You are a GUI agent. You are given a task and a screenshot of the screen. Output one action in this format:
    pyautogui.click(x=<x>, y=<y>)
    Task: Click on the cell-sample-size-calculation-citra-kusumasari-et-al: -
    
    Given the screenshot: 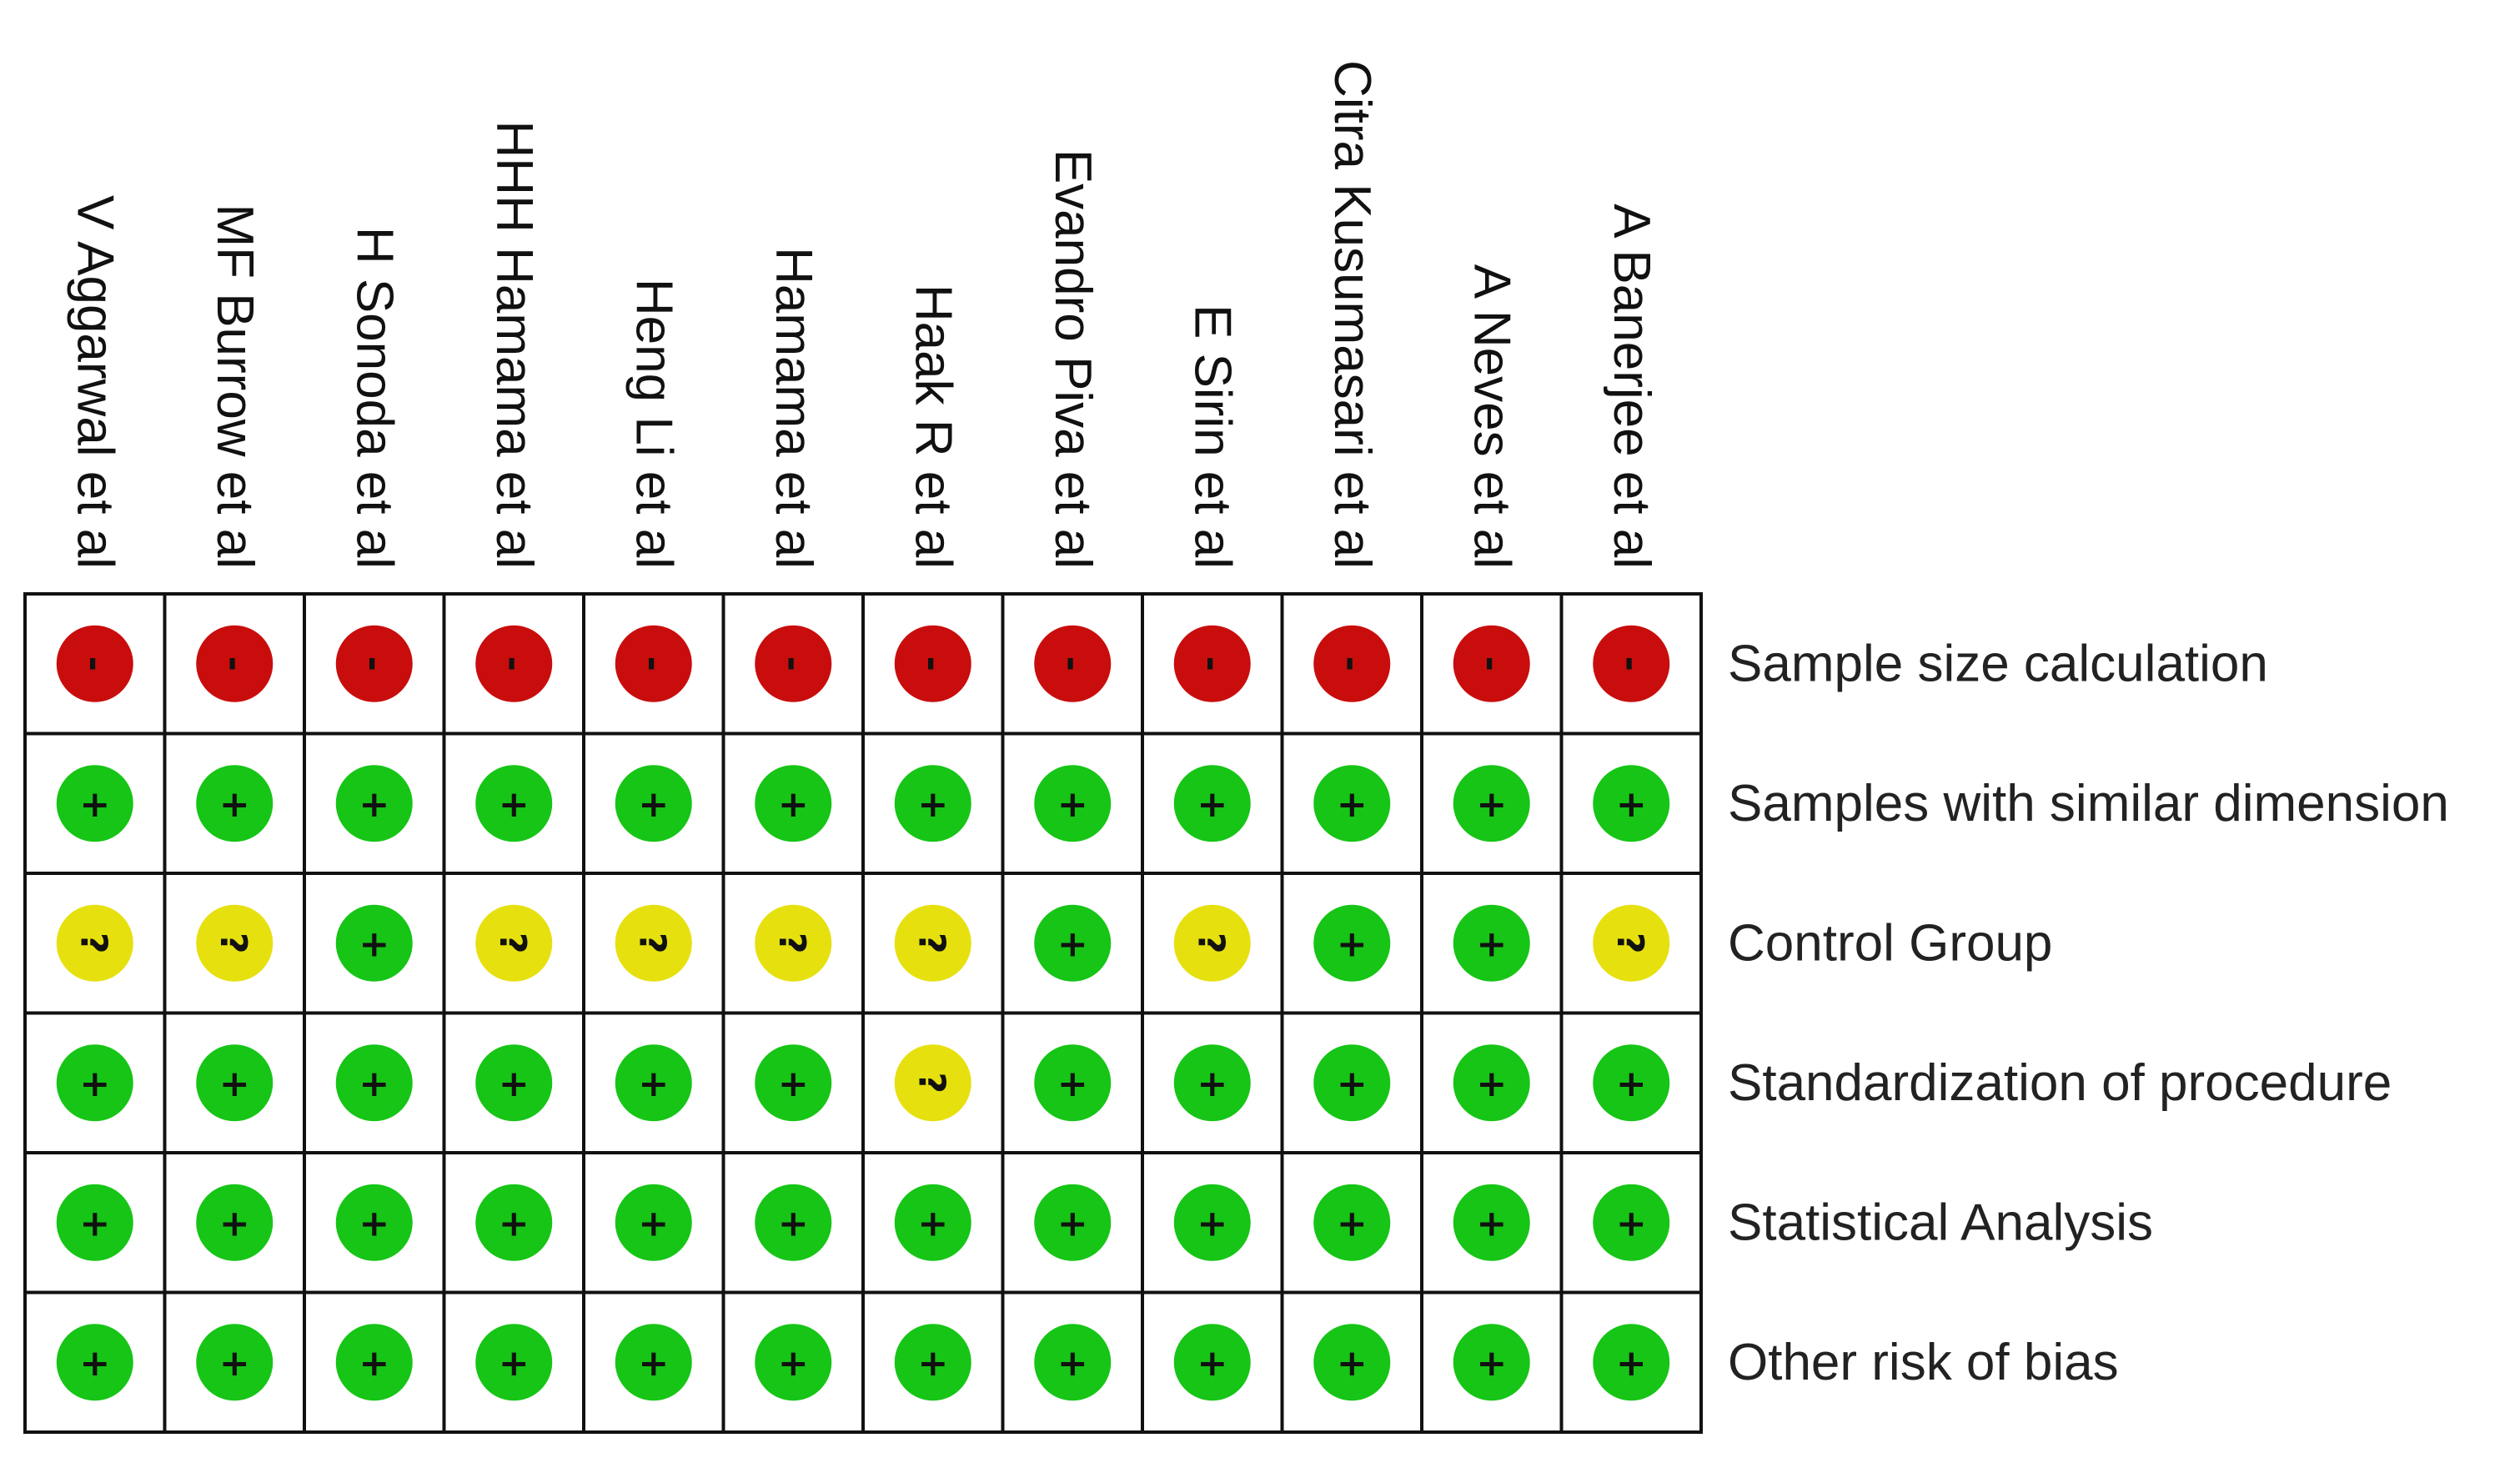 What is the action you would take?
    pyautogui.click(x=1351, y=664)
    